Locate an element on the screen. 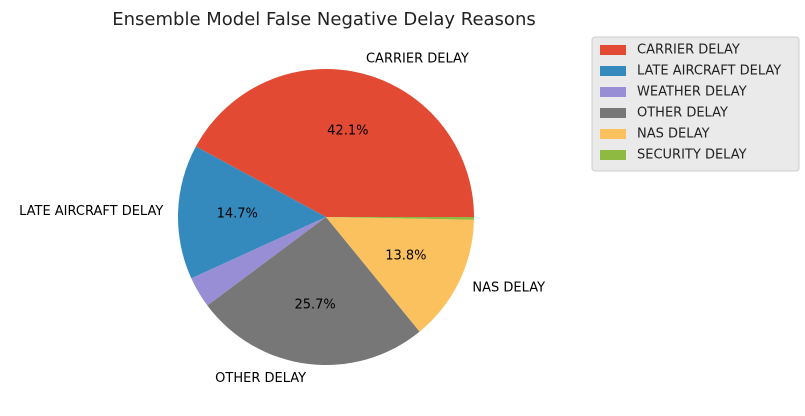  legend-label-late-aircraft-delay: LATE AIRCRAFT DELAY is located at coordinates (709, 71).